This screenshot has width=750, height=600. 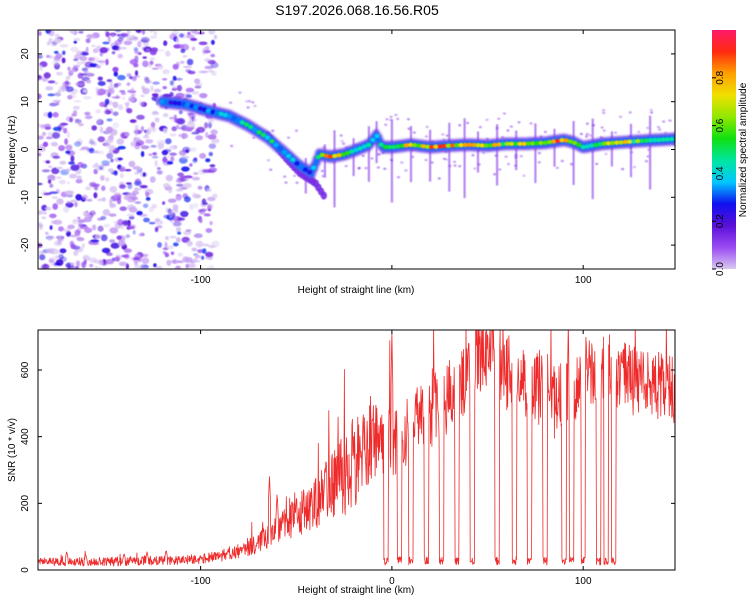 What do you see at coordinates (25, 570) in the screenshot?
I see `y-tick-label: 0` at bounding box center [25, 570].